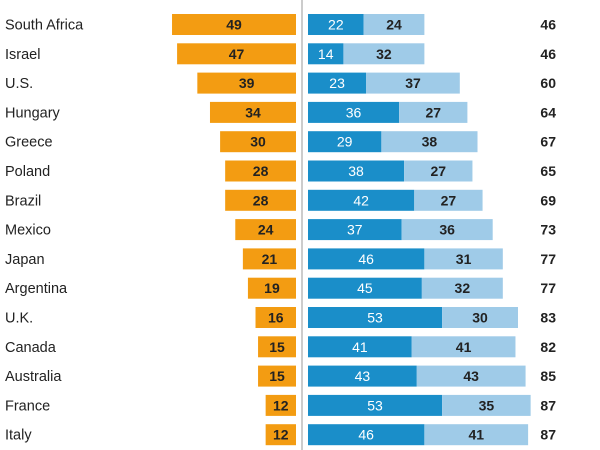 Image resolution: width=600 pixels, height=450 pixels. I want to click on left-bar-u-k, so click(275, 317).